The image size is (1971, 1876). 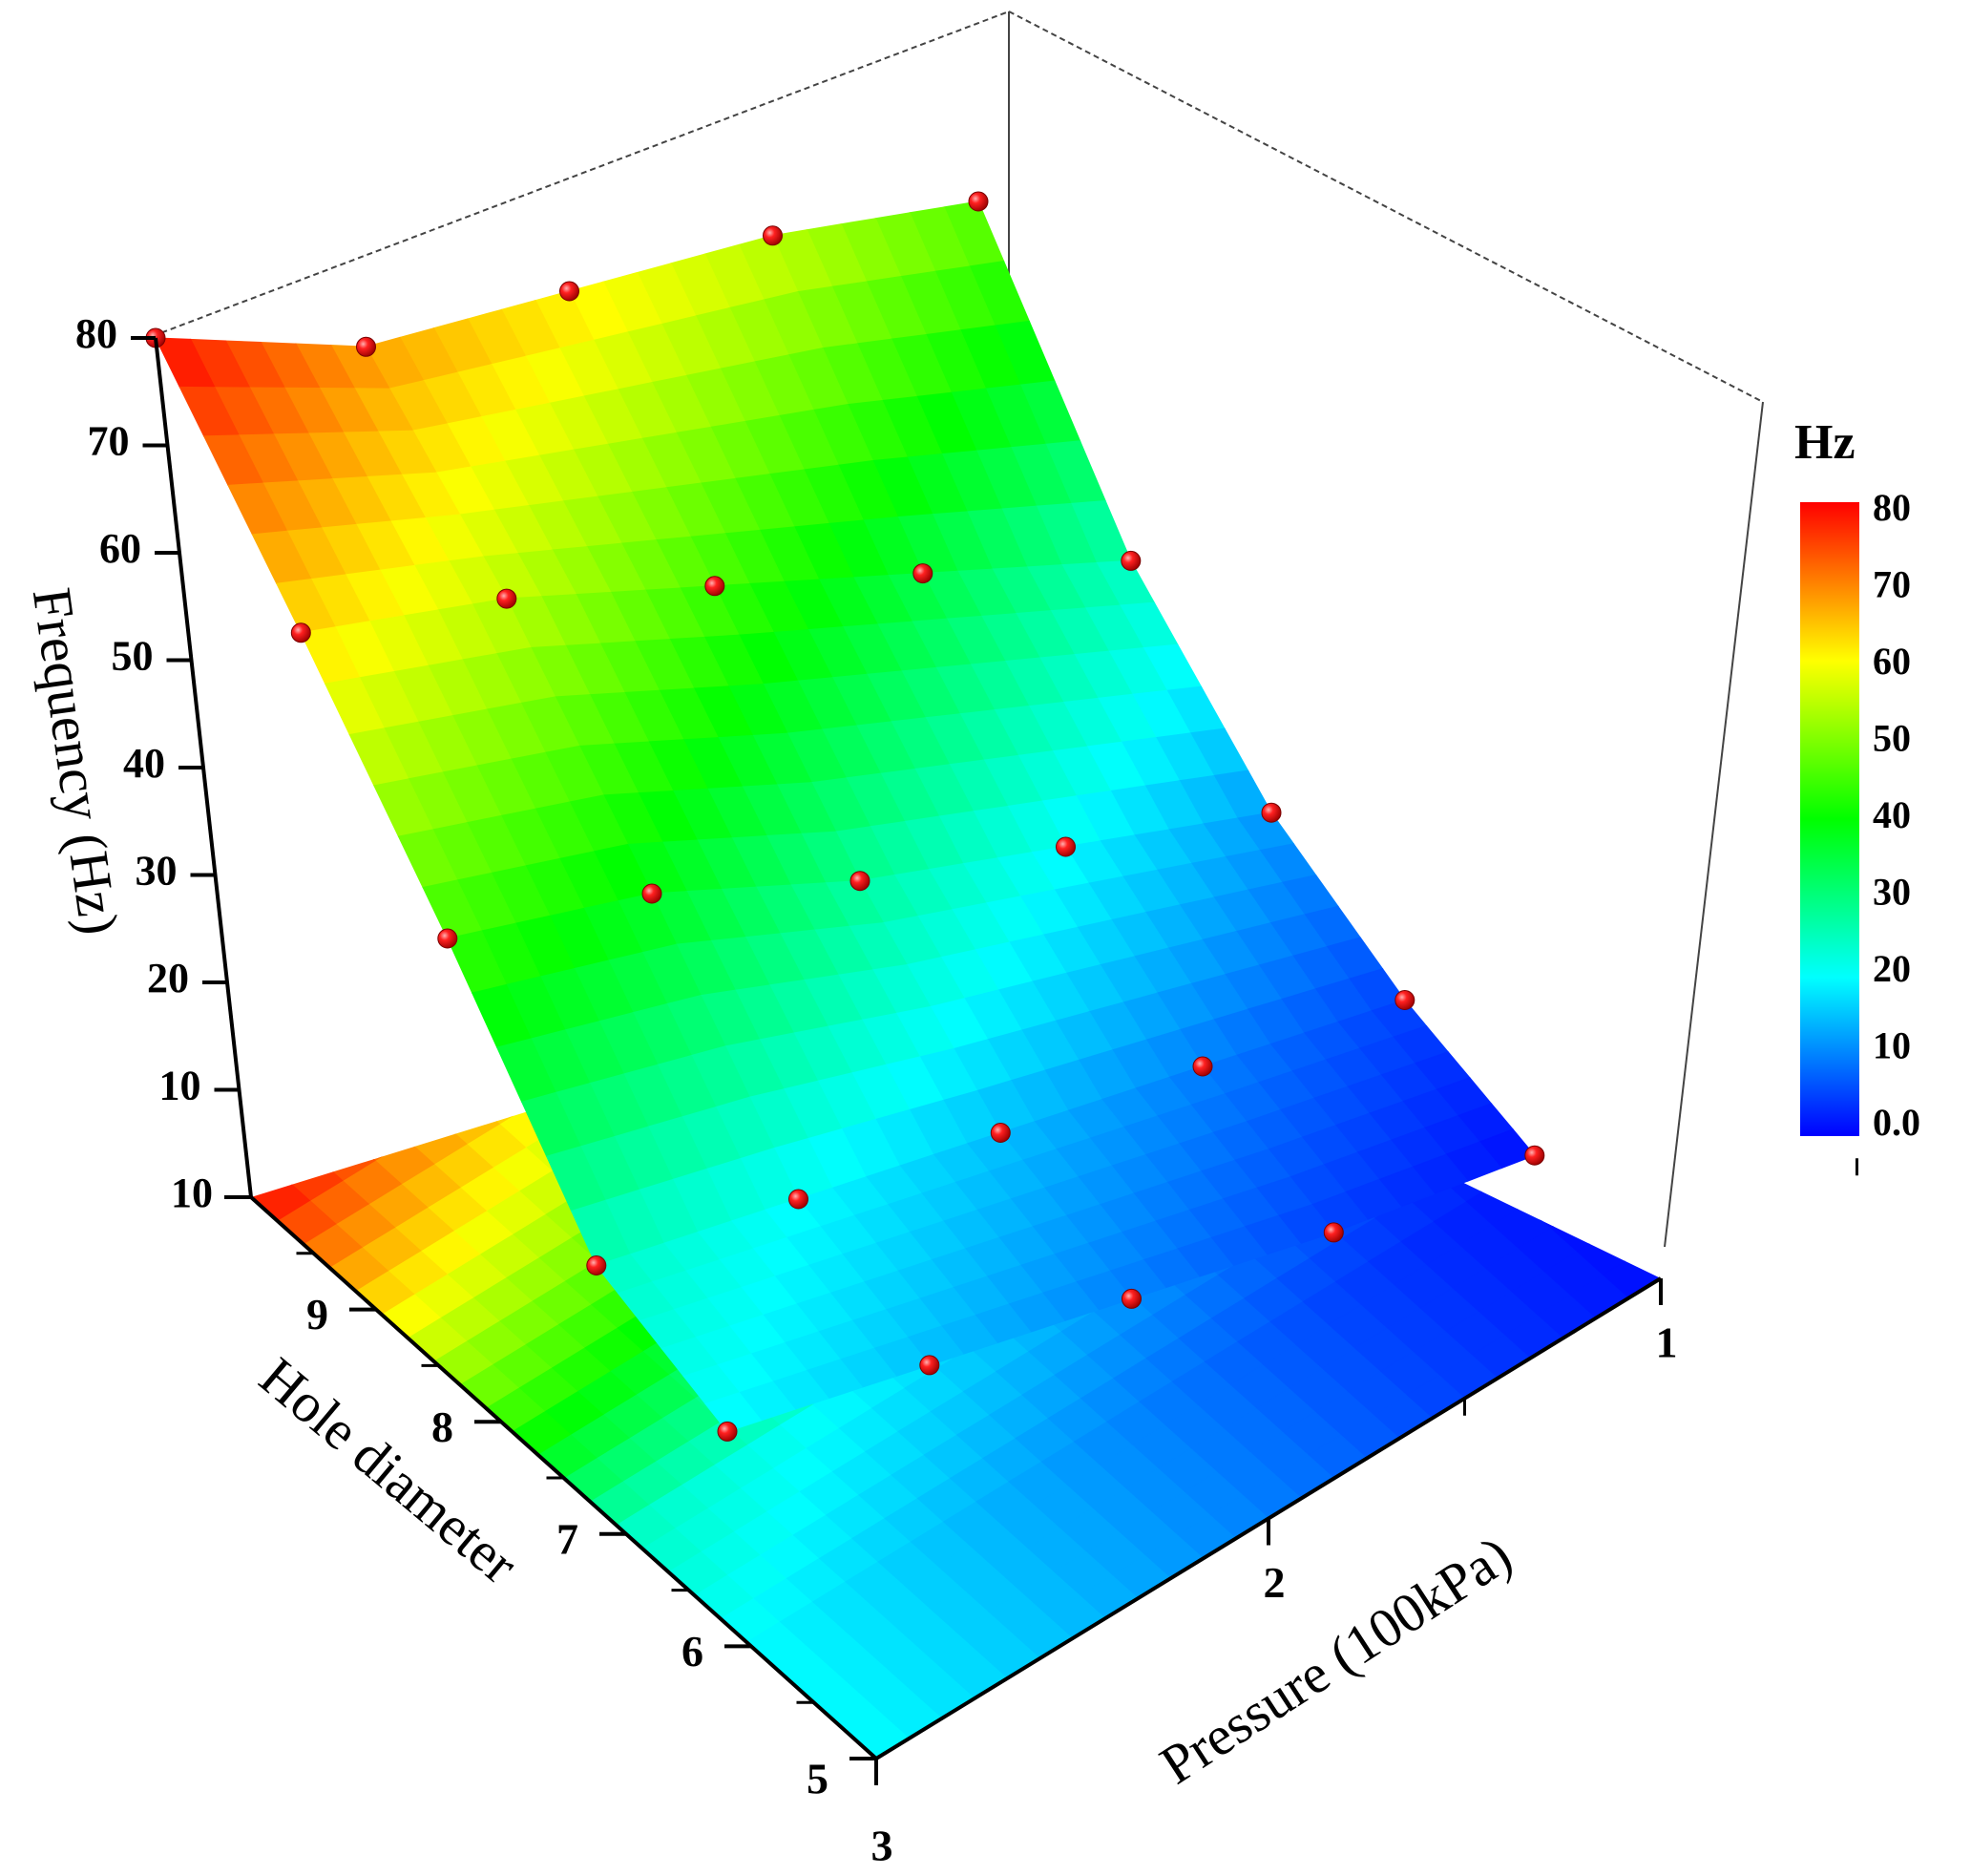 I want to click on colorbar-title: Hz, so click(x=1825, y=442).